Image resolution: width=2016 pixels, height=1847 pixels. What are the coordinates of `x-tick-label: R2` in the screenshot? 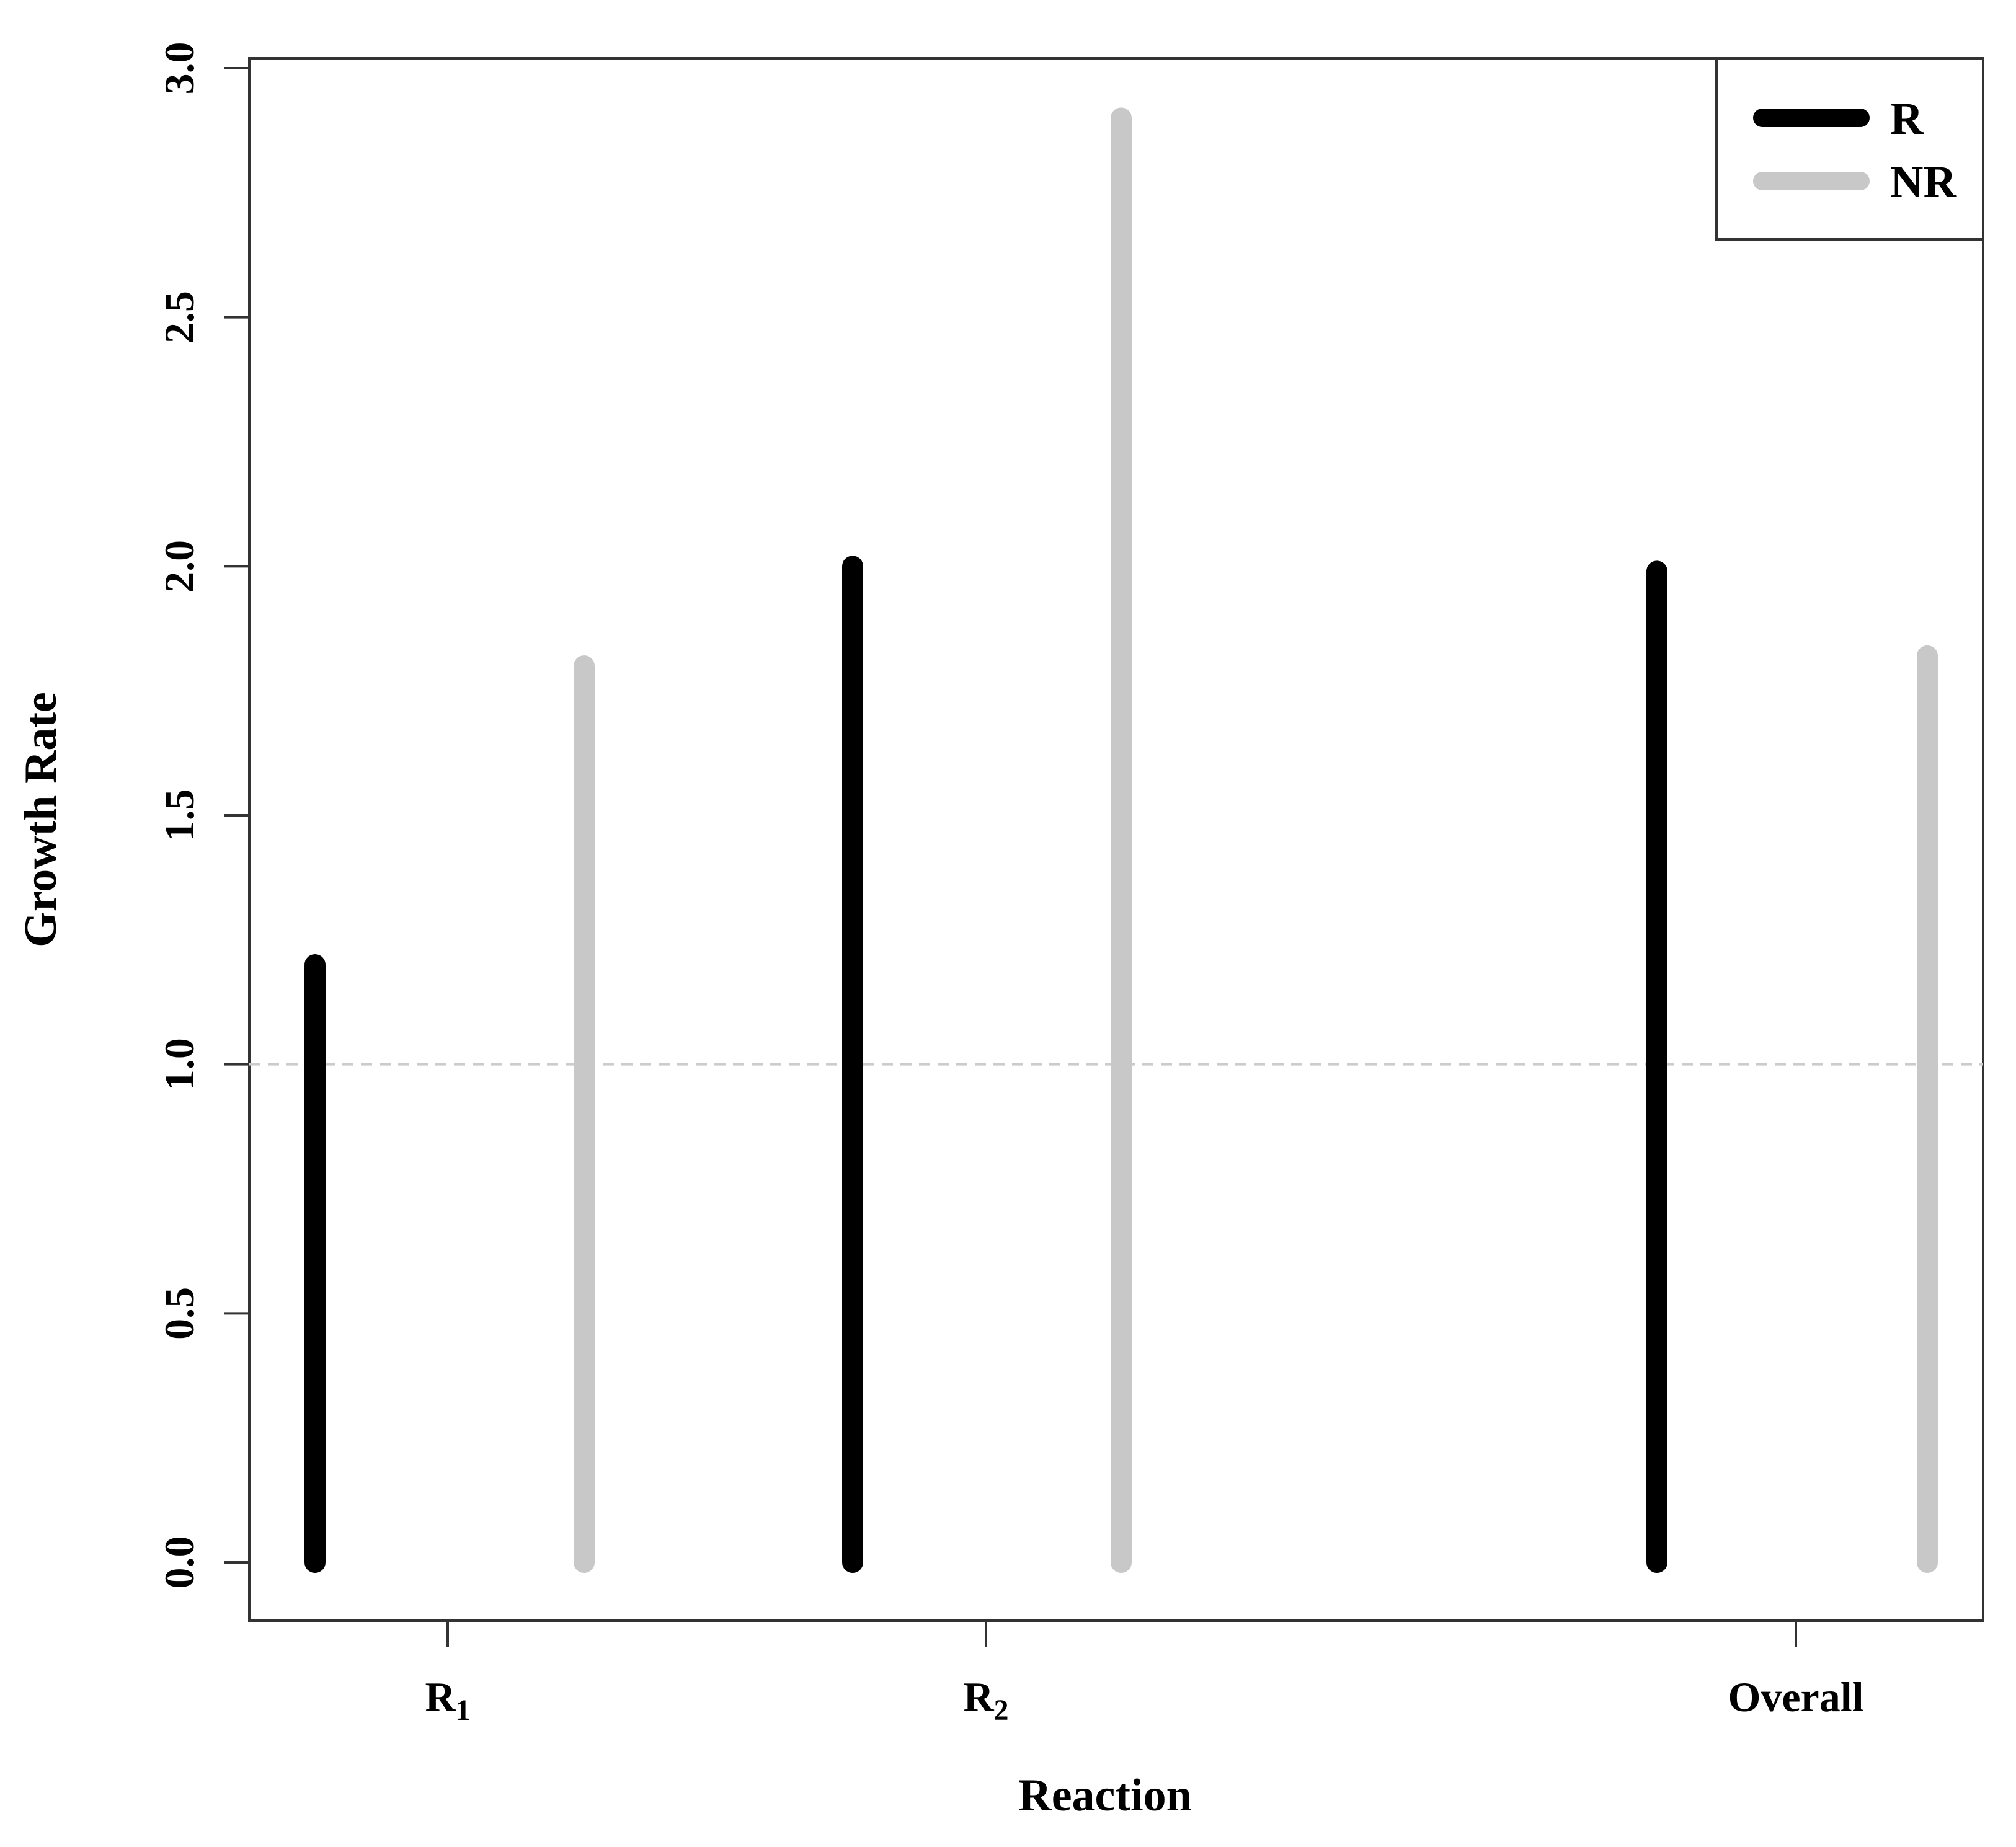 It's located at (985, 1700).